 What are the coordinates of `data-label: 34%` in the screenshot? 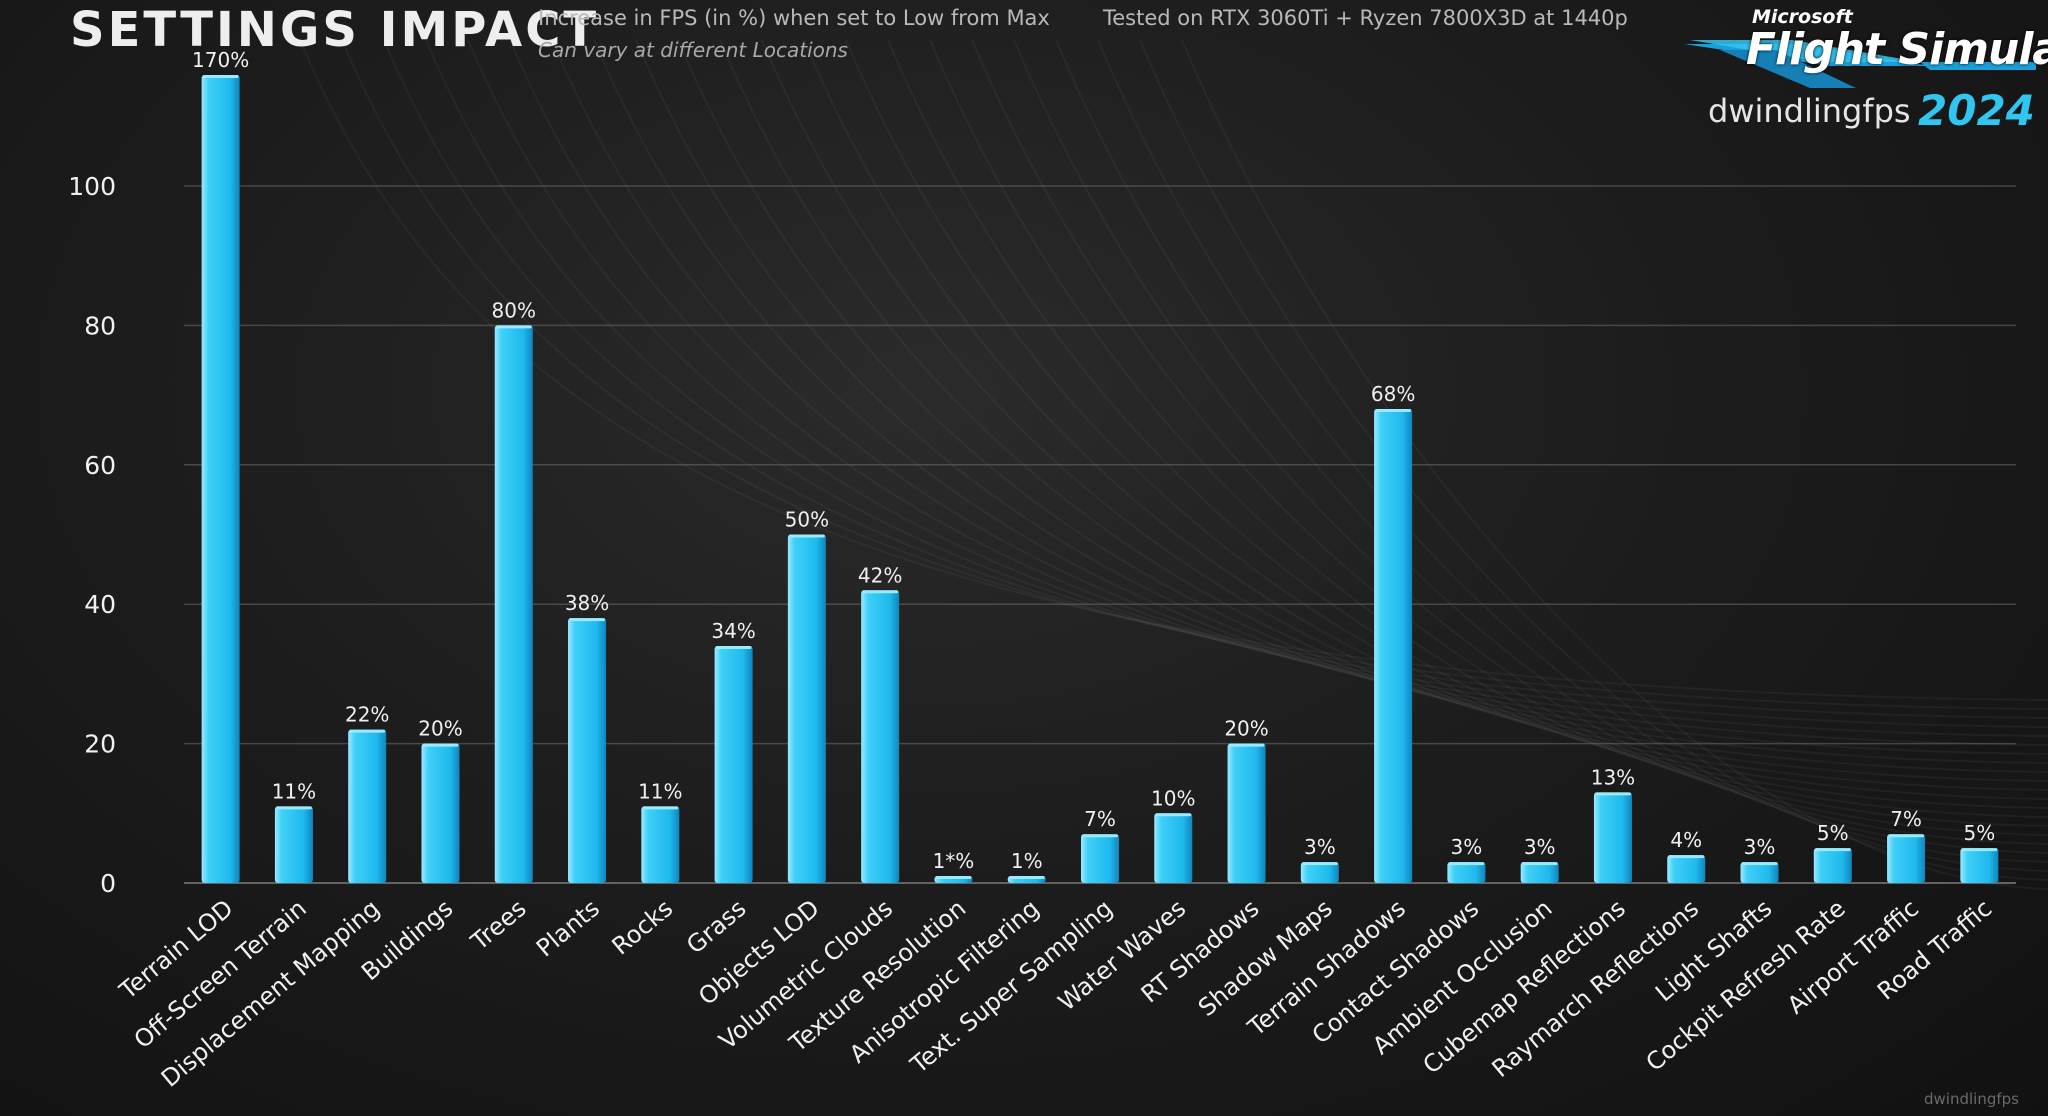 It's located at (733, 631).